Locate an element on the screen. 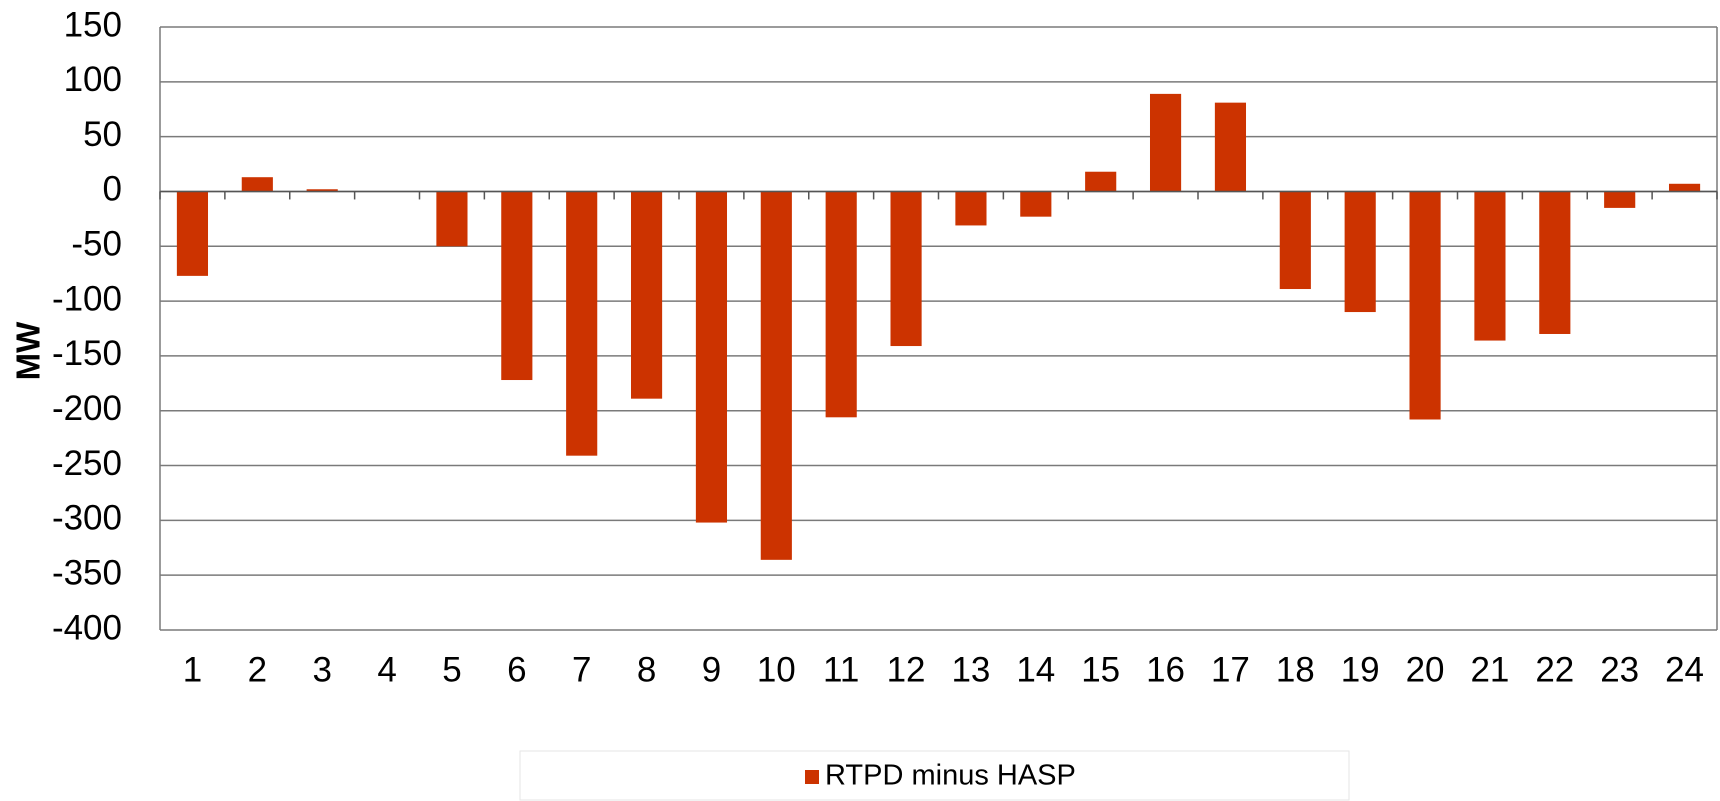 This screenshot has width=1720, height=801. x-tick-label: 14 is located at coordinates (1035, 669).